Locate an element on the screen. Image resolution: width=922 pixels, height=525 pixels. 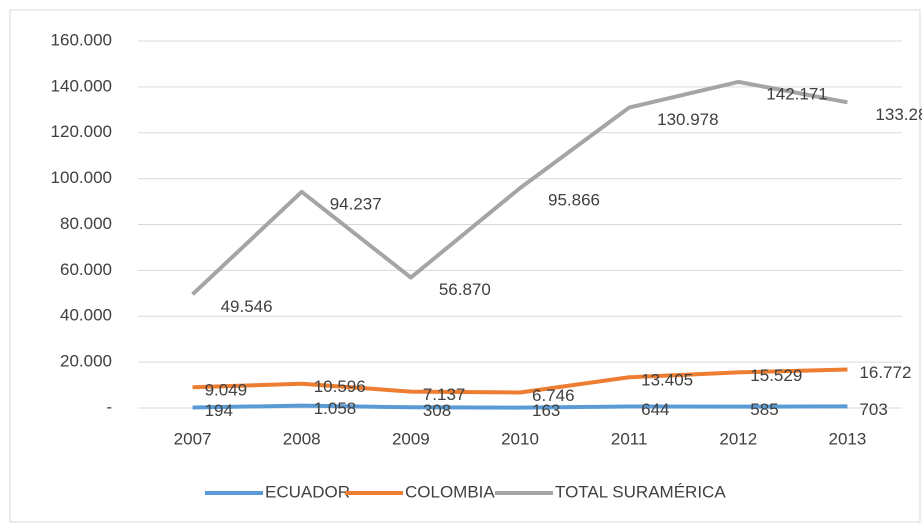
legend-label: COLOMBIA is located at coordinates (450, 491).